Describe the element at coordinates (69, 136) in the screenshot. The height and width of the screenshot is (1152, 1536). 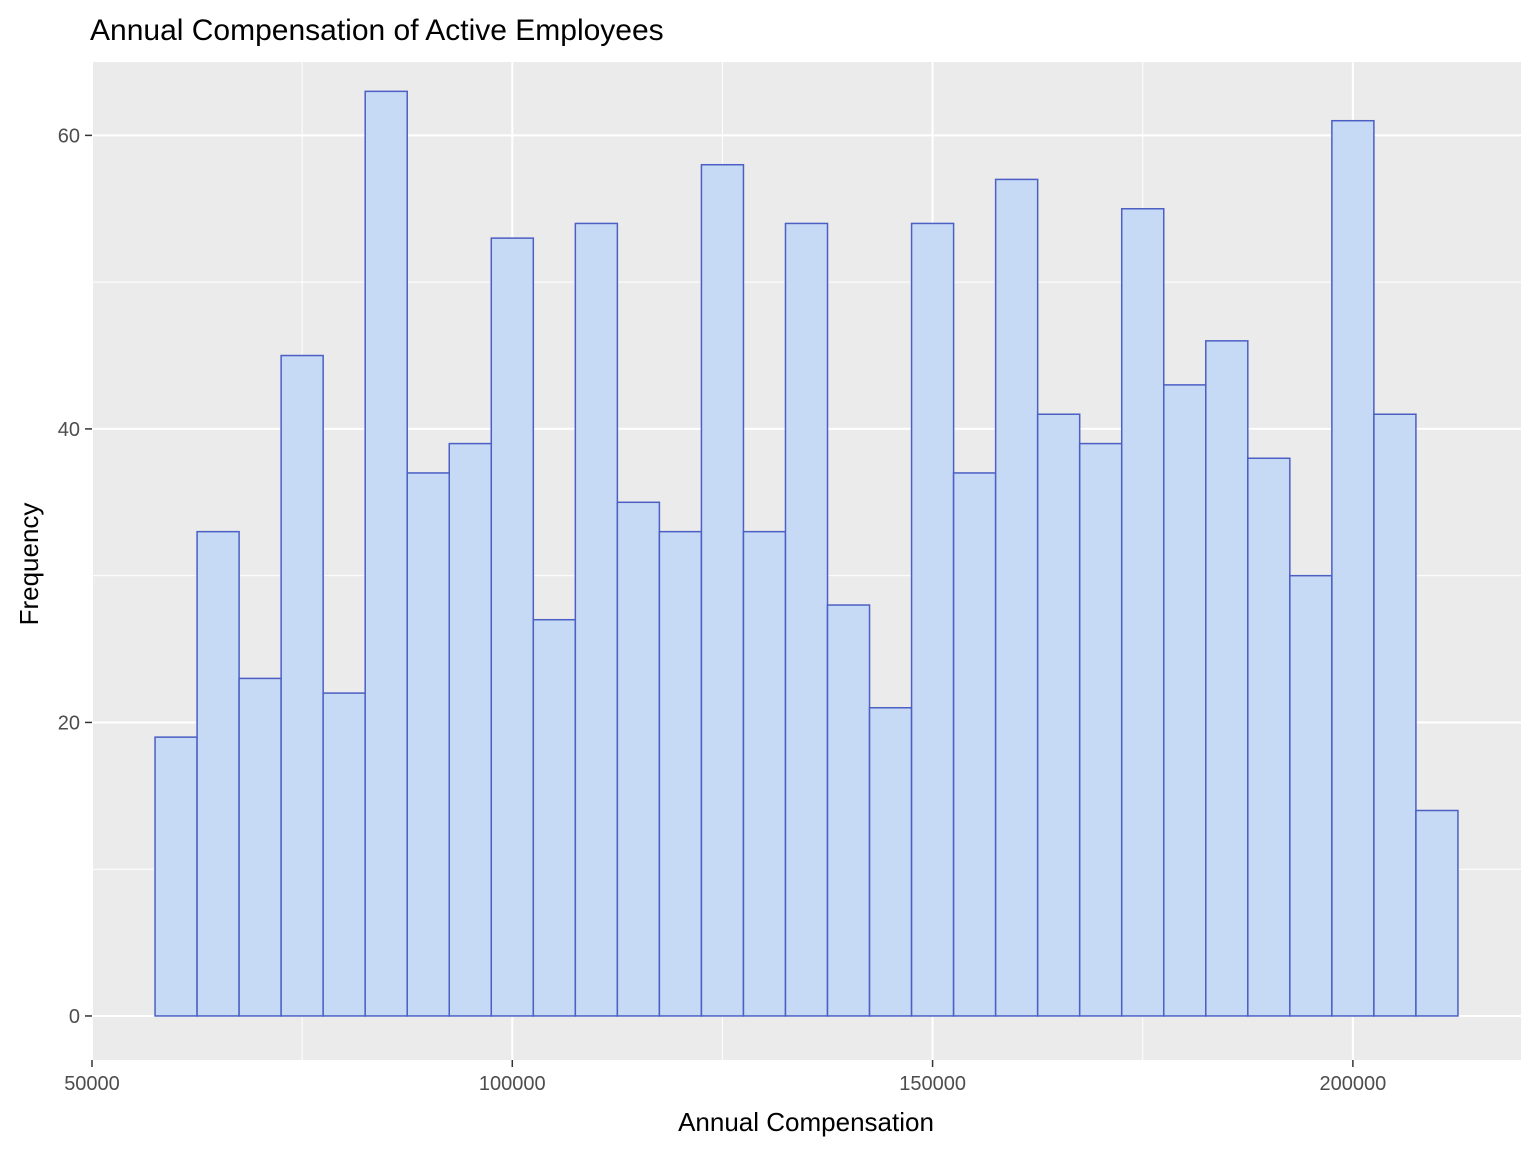
I see `y-tick-label: 60` at that location.